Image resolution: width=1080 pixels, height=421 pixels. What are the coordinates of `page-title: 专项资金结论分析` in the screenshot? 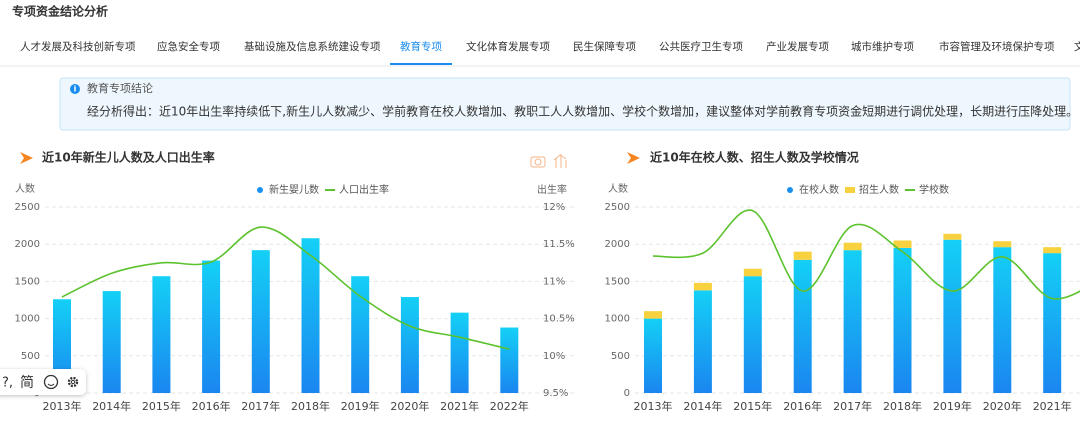 It's located at (60, 11).